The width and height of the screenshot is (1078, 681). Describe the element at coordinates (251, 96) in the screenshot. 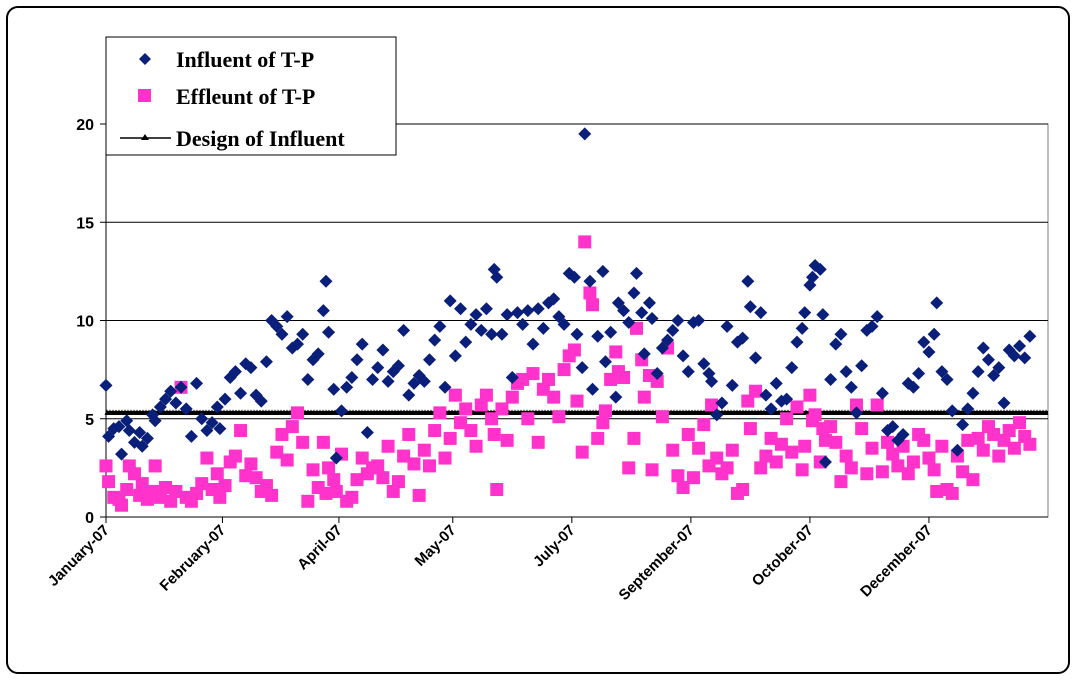

I see `legend-box` at that location.